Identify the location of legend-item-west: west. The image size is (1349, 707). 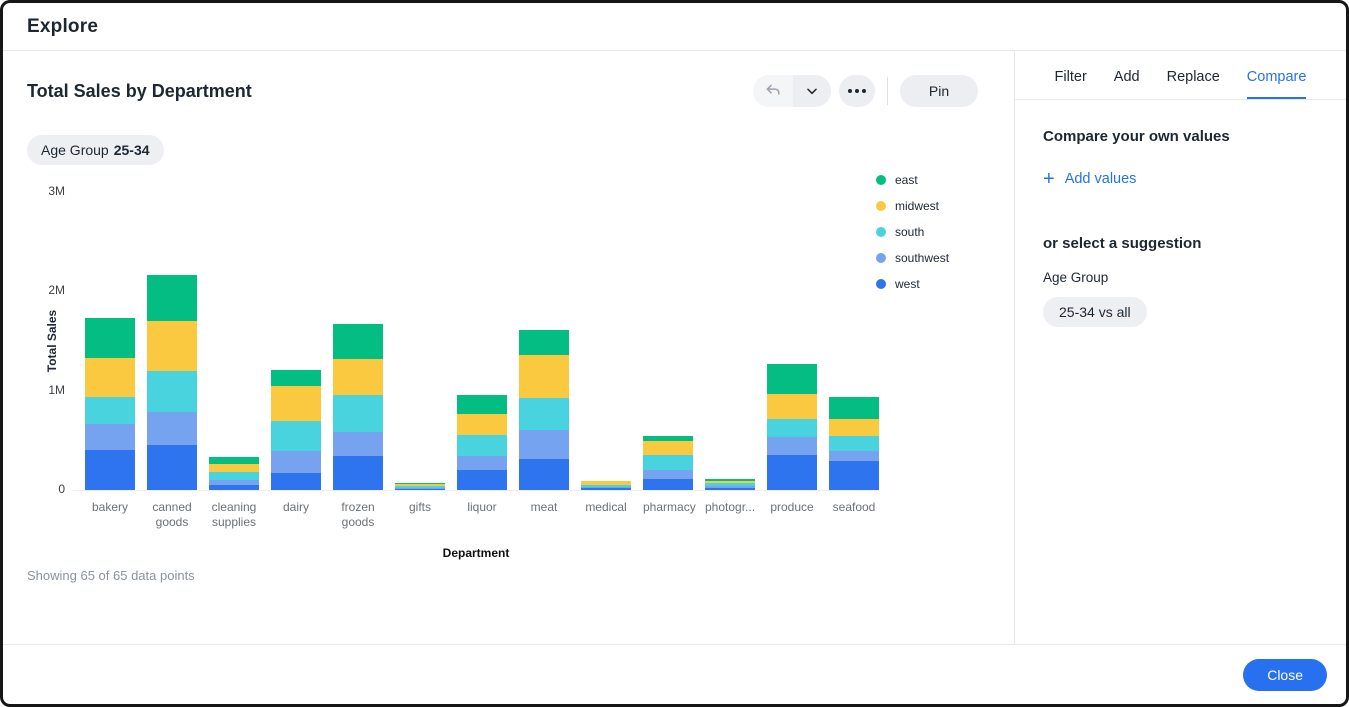
(930, 284).